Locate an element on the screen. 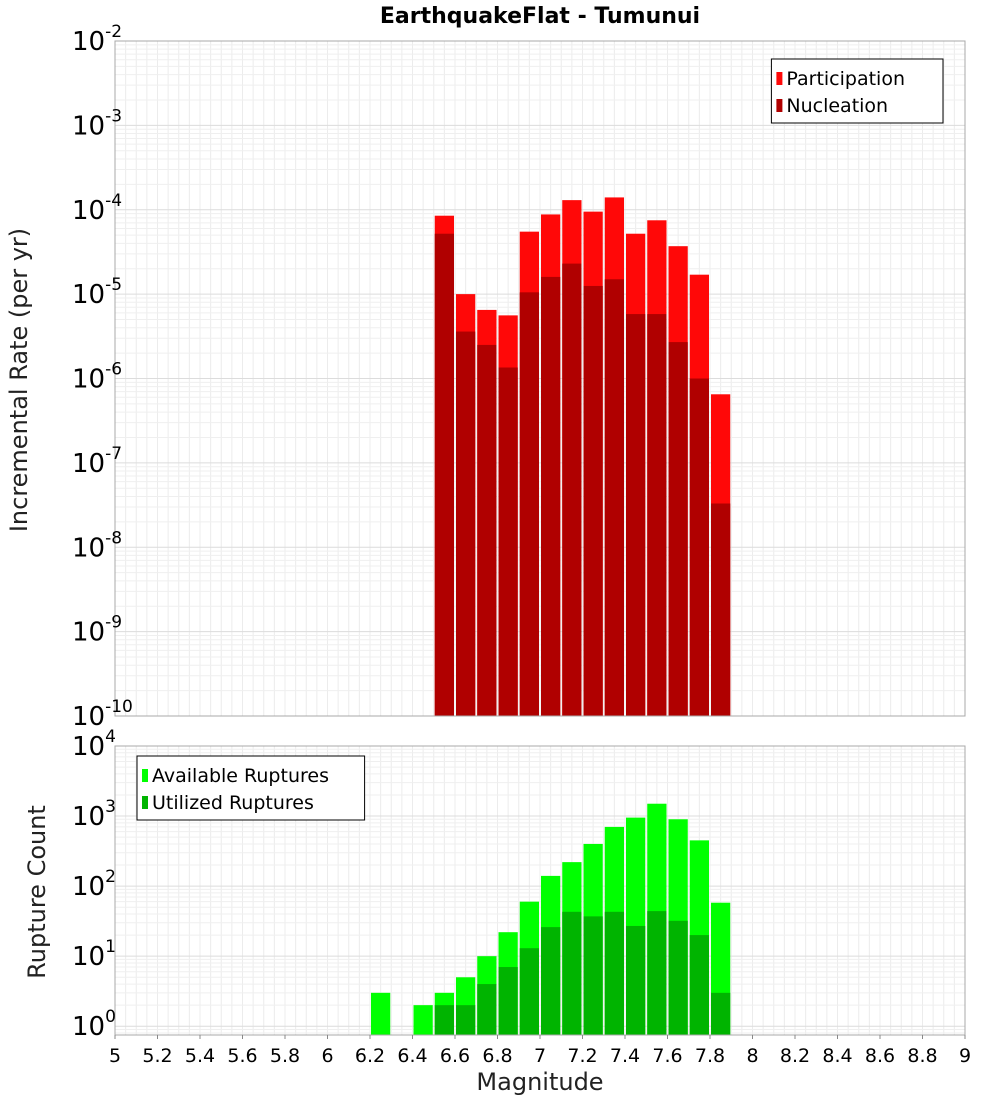 This screenshot has height=1100, width=1000. top-y-tick-label: 10⁻³ is located at coordinates (97, 123).